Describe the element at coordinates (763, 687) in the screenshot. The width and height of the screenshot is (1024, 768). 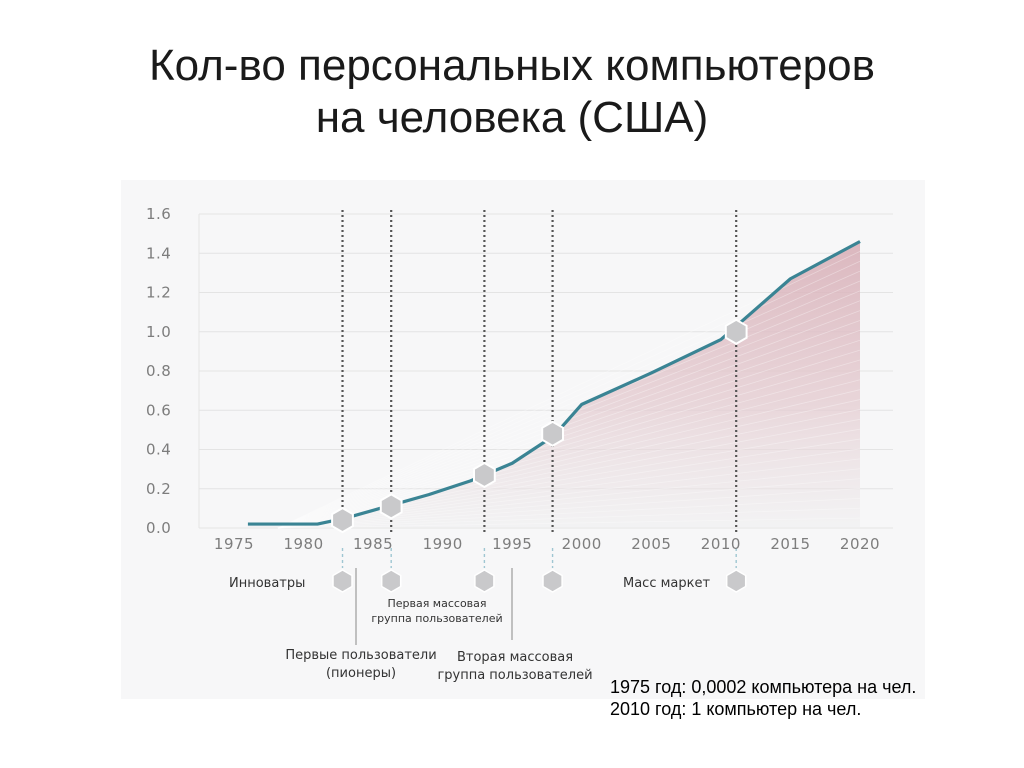
I see `note-line-1975: 1975 год: 0,0002 компьютера на чел.` at that location.